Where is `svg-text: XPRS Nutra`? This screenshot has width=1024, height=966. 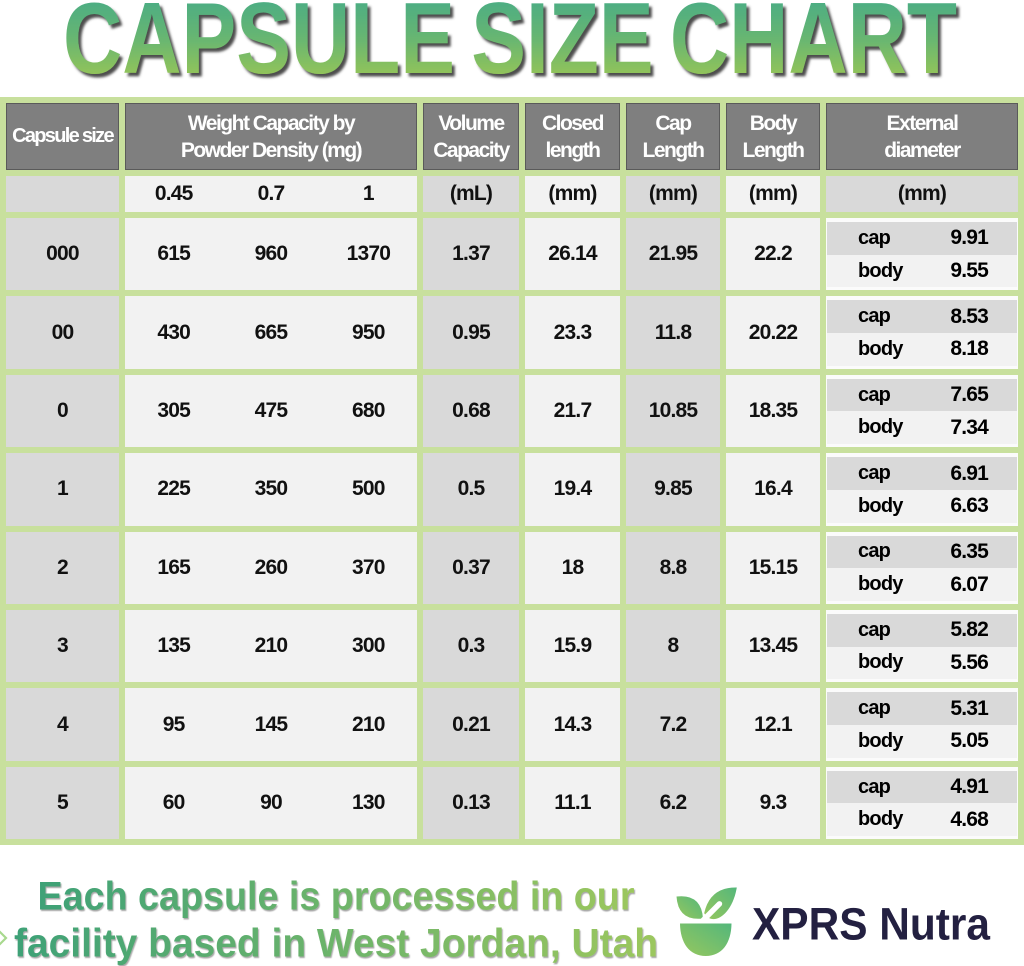
svg-text: XPRS Nutra is located at coordinates (871, 924).